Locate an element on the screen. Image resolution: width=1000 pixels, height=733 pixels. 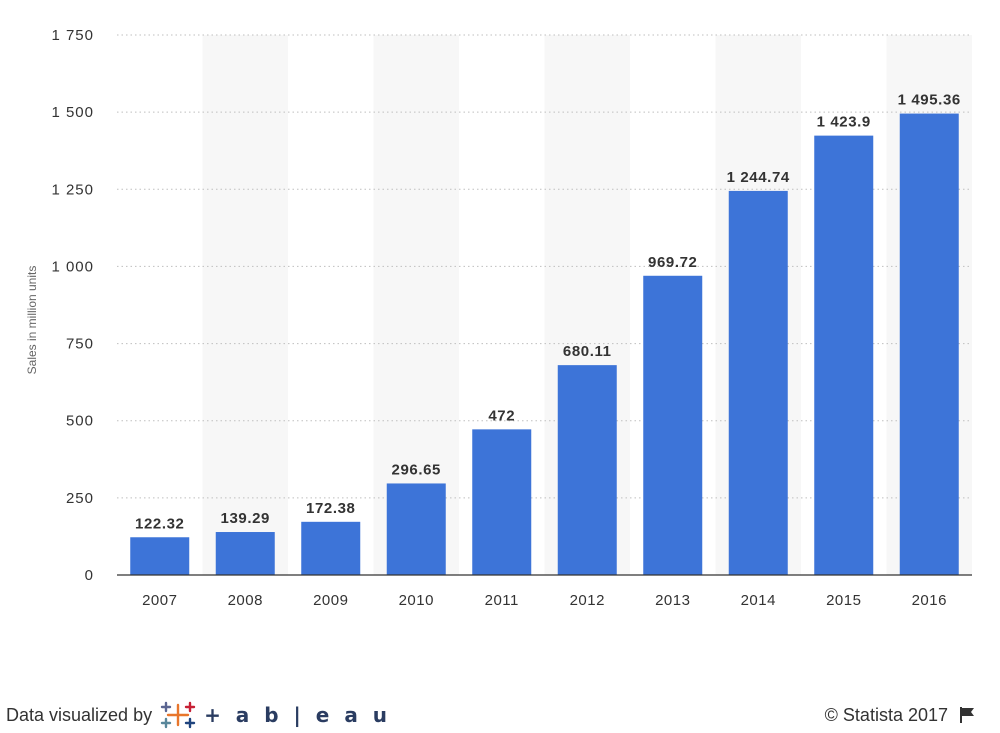
y-tick-label: 250 is located at coordinates (80, 498).